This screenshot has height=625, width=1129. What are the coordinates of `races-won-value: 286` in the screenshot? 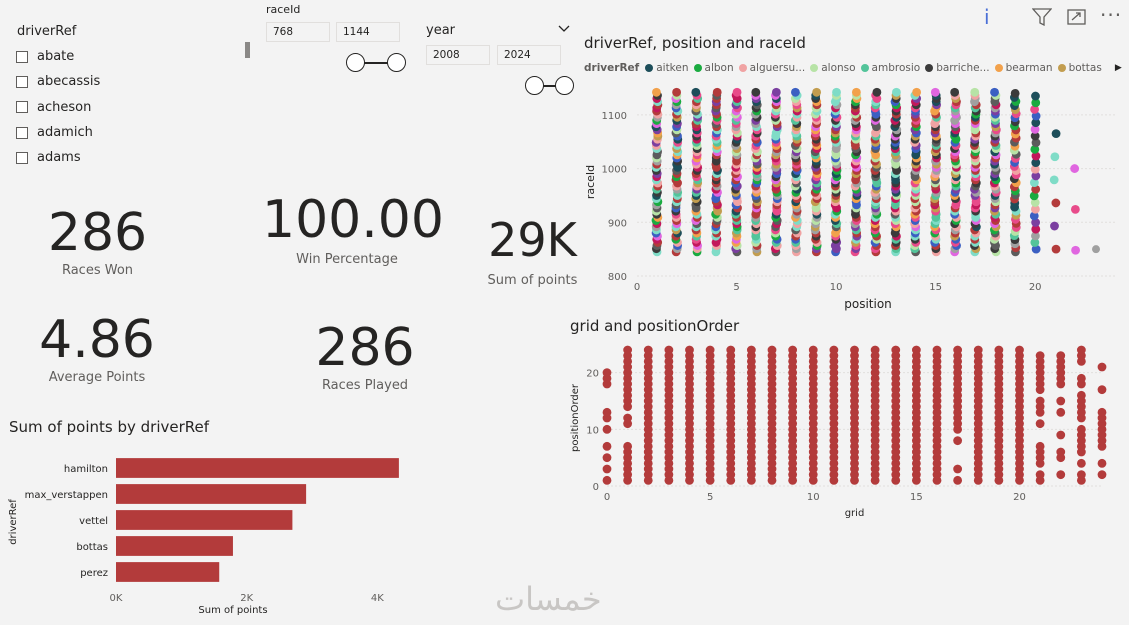 It's located at (97, 233).